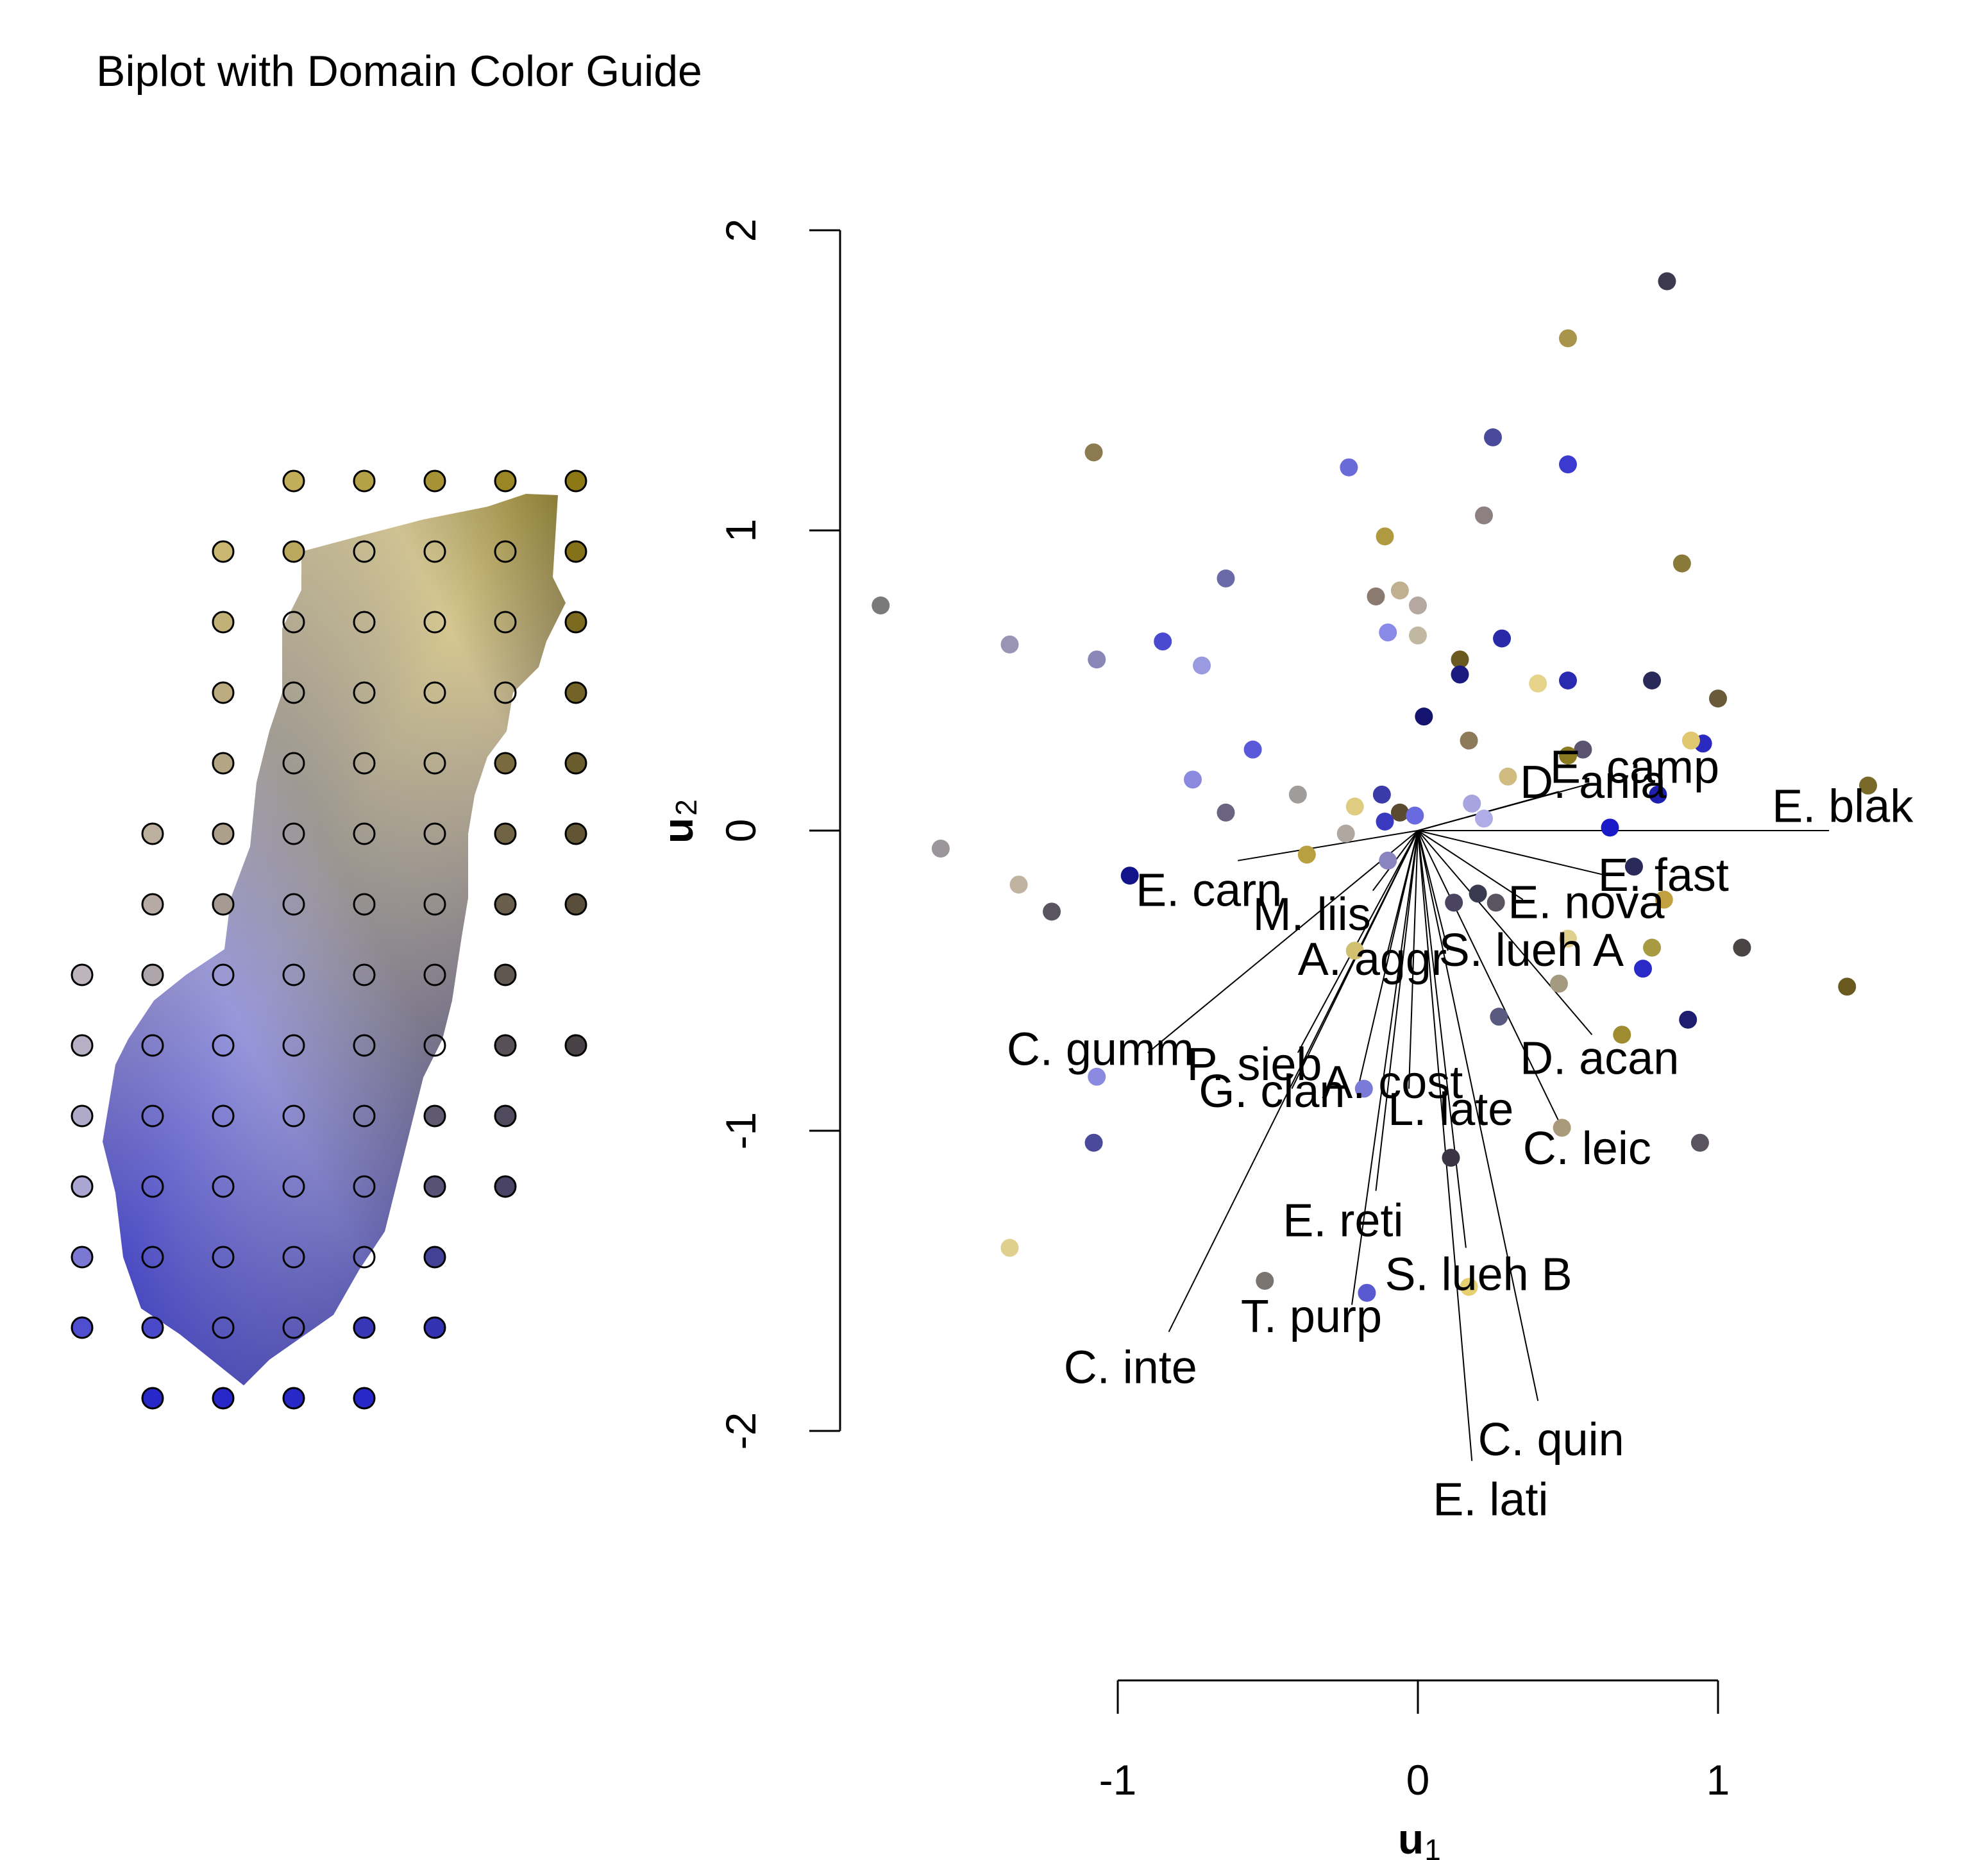  Describe the element at coordinates (1531, 950) in the screenshot. I see `species-label: S. lueh A` at that location.